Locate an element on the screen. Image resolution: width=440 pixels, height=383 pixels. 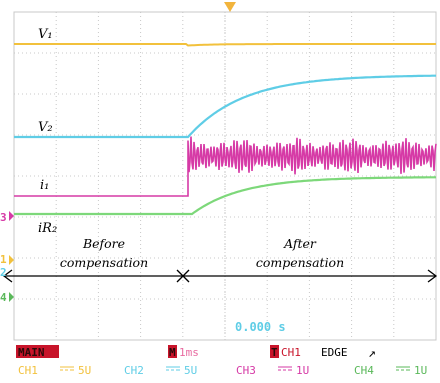
before-label-line1: Before is located at coordinates (103, 243).